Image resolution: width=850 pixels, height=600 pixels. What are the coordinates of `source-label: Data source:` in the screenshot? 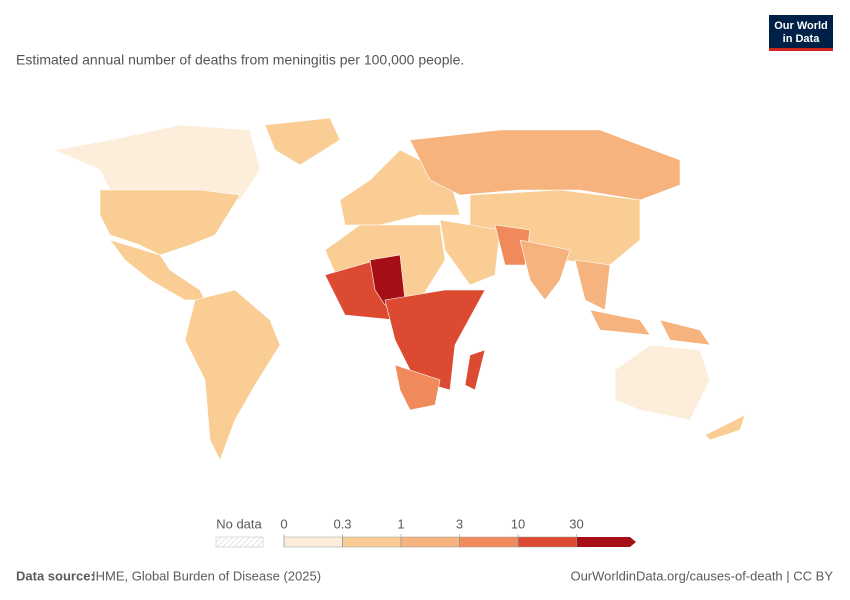 It's located at (55, 575).